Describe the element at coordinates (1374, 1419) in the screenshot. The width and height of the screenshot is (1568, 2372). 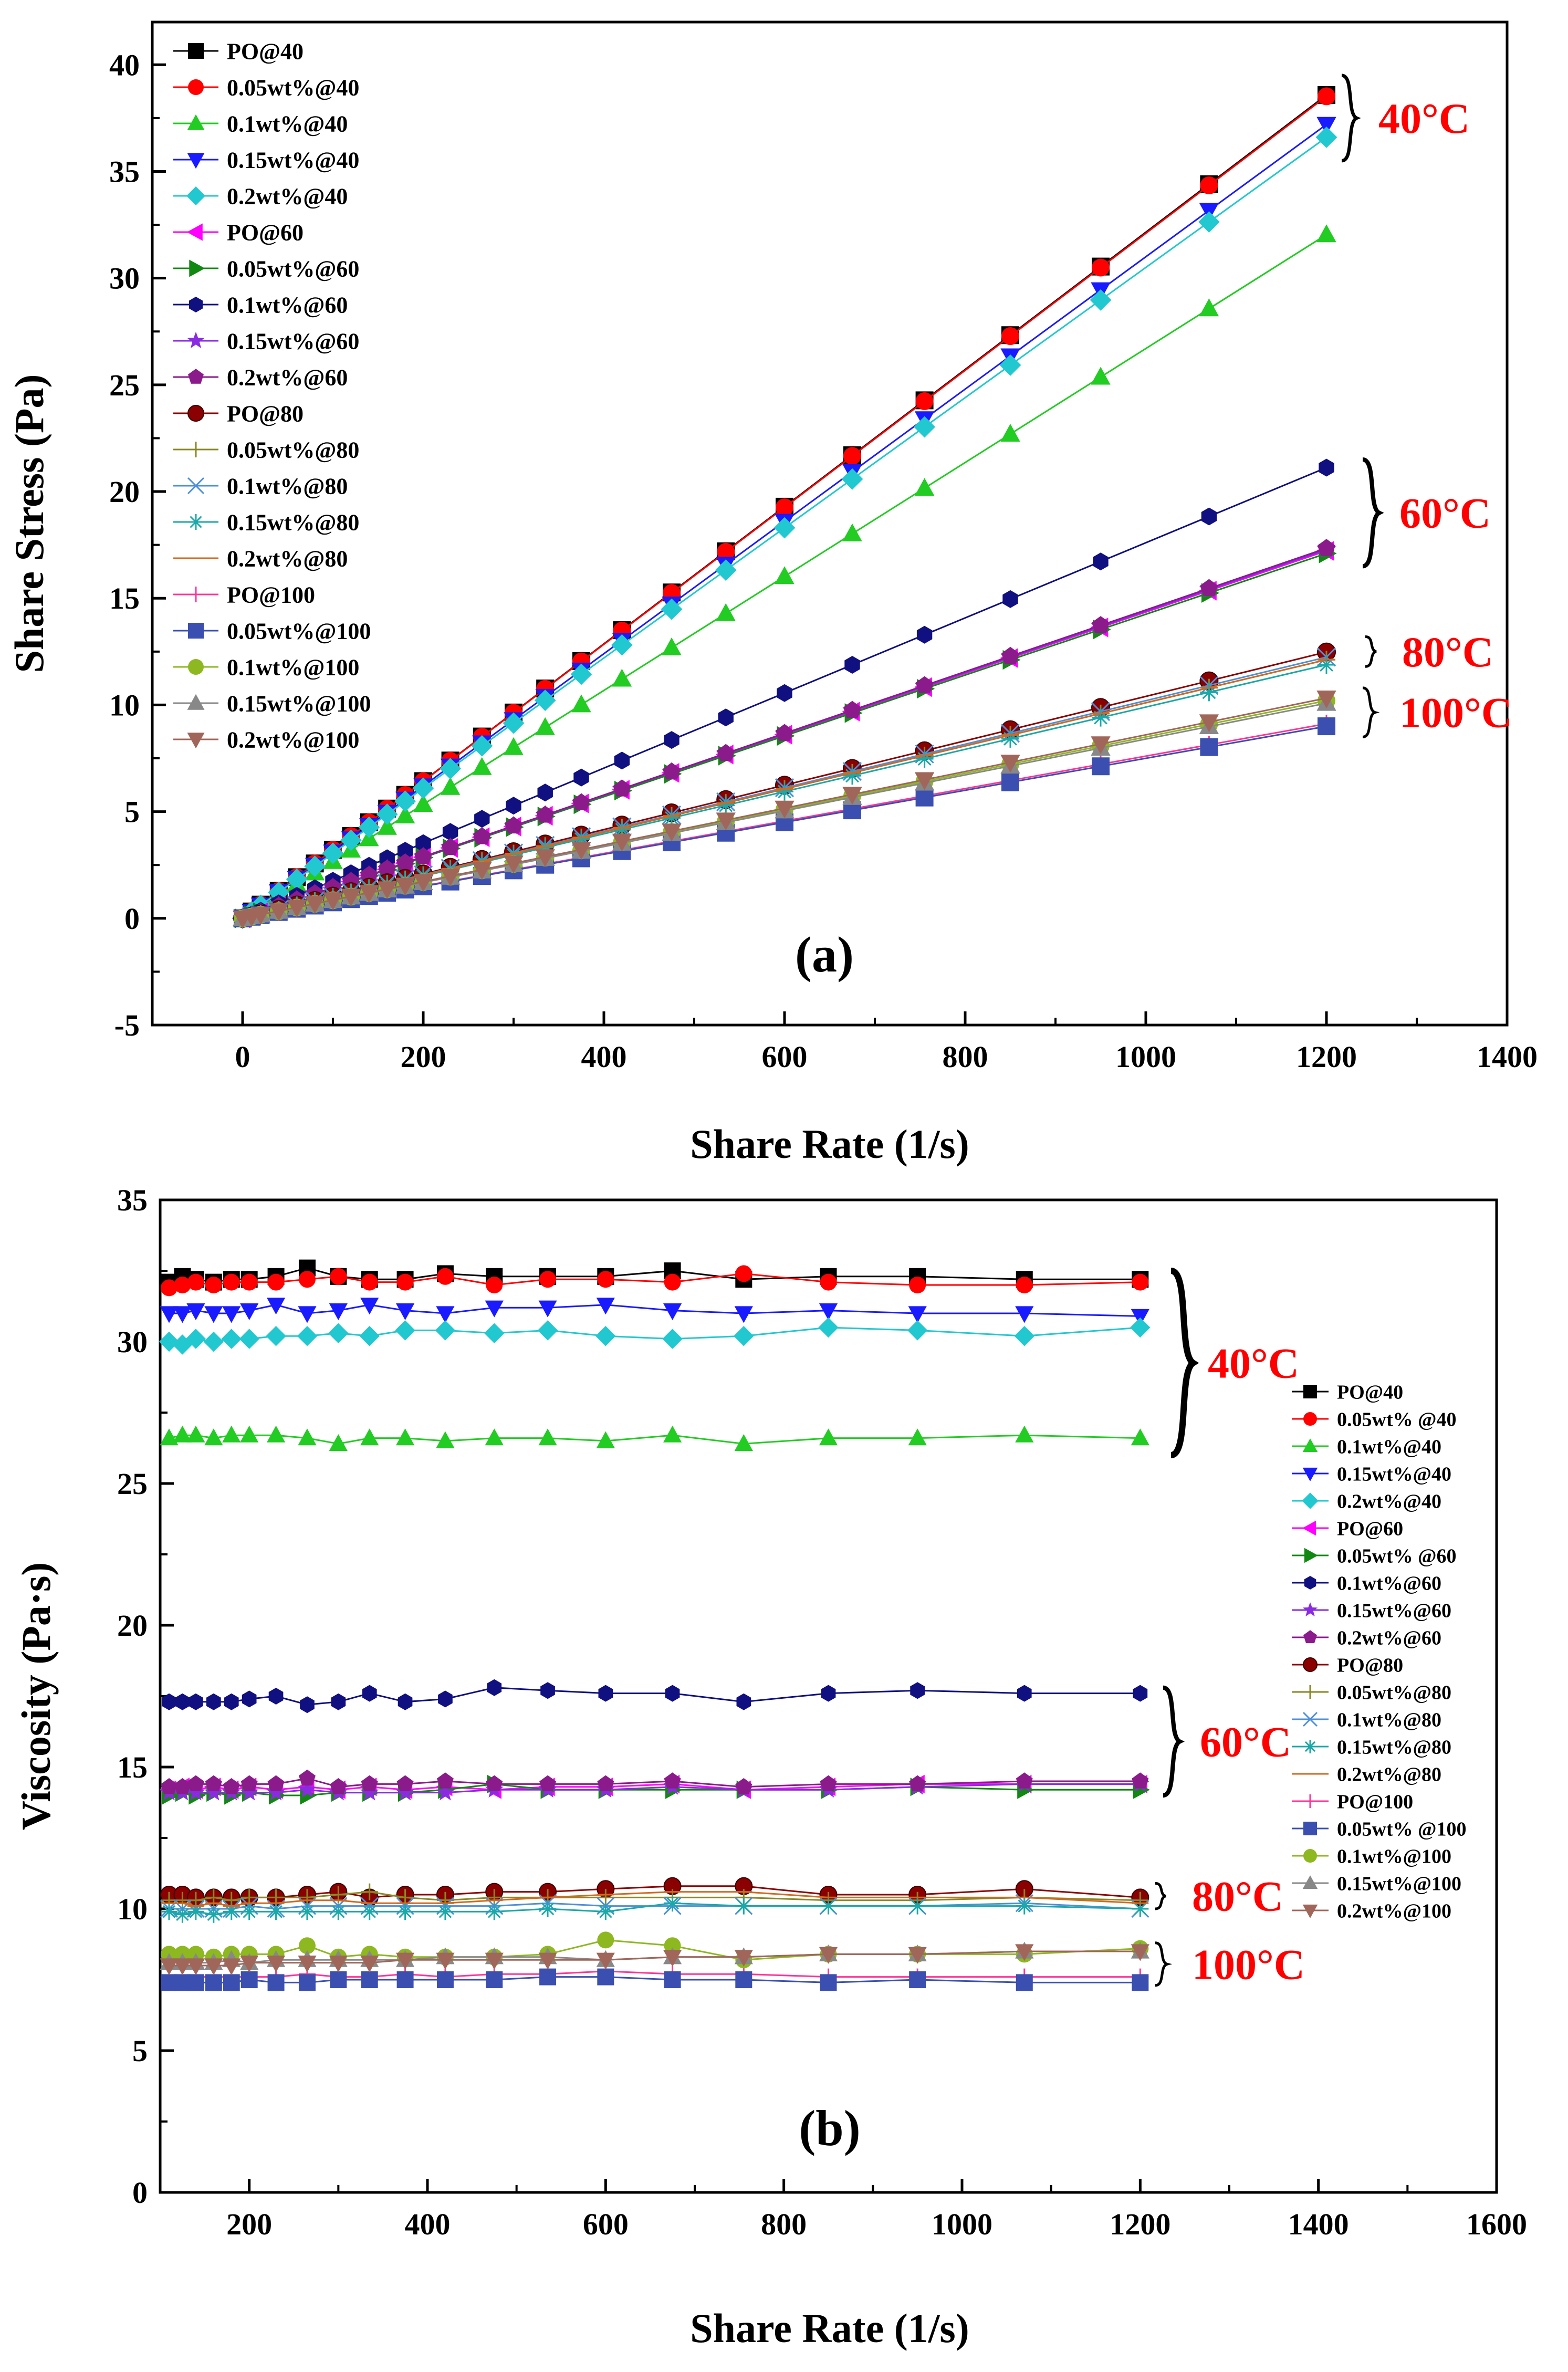
I see `legend-entry: 0.05wt% @40` at that location.